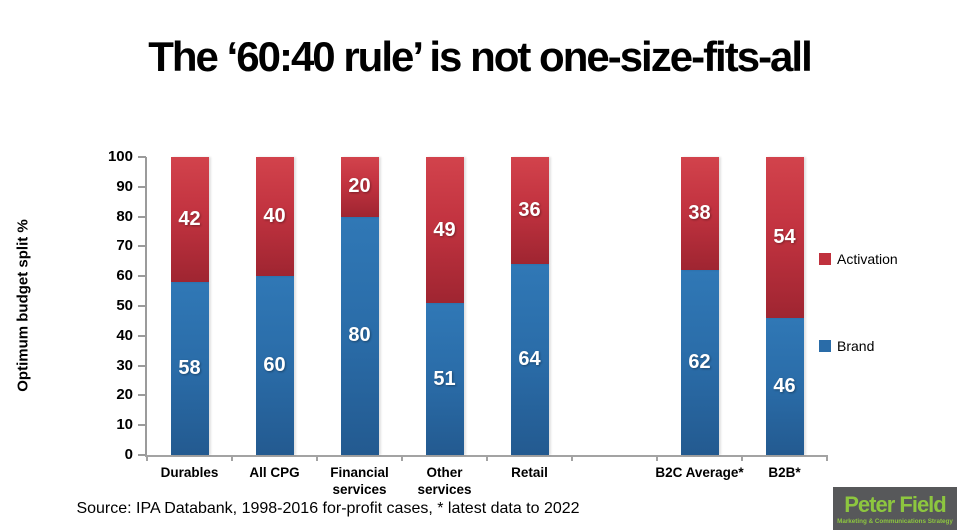 The image size is (959, 530). What do you see at coordinates (124, 305) in the screenshot?
I see `y-axis-tick-label: 50` at bounding box center [124, 305].